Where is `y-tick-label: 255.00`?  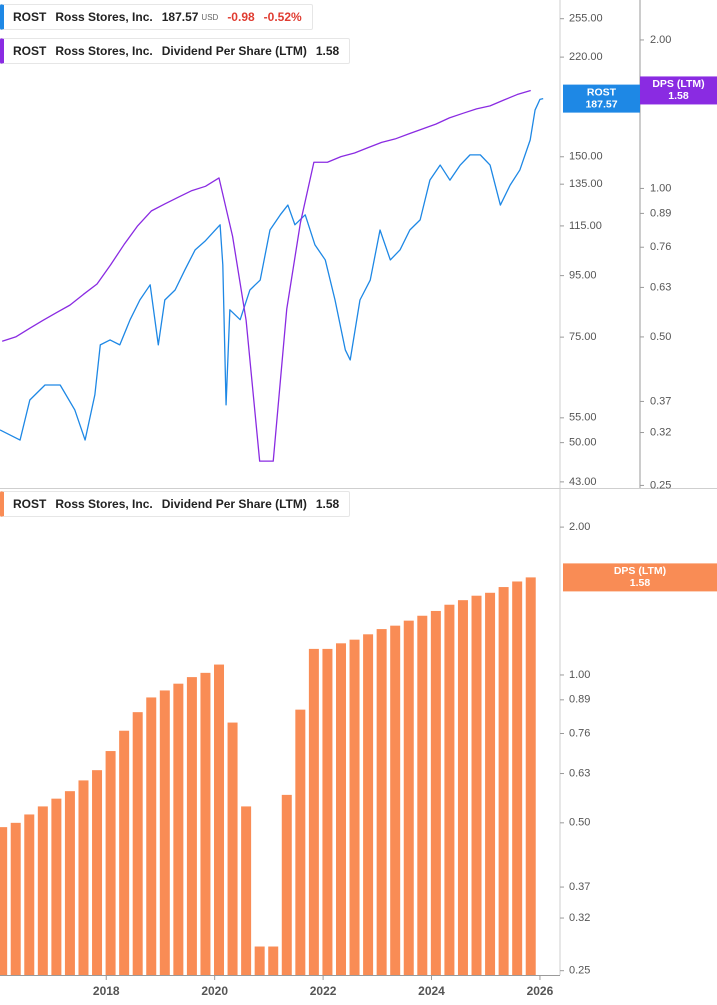 y-tick-label: 255.00 is located at coordinates (586, 19).